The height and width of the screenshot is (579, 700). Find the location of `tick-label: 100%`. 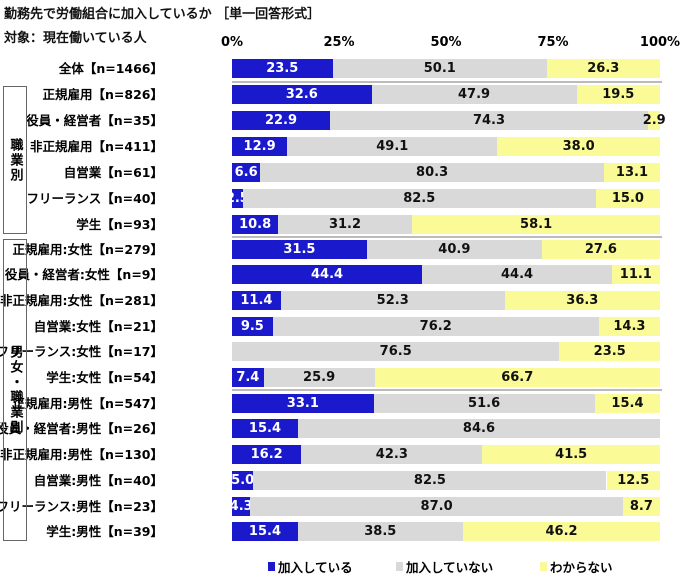

tick-label: 100% is located at coordinates (660, 42).